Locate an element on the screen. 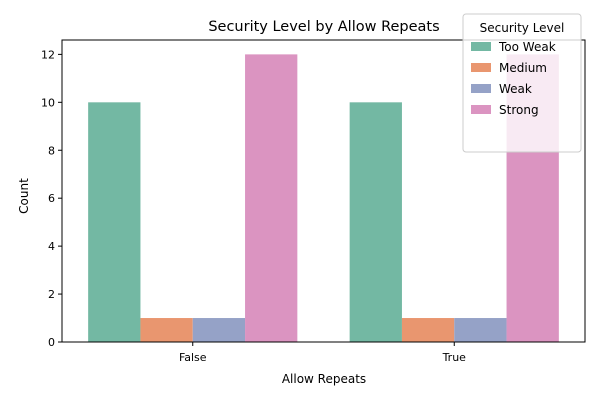  y-tick-label: 4 is located at coordinates (51, 246).